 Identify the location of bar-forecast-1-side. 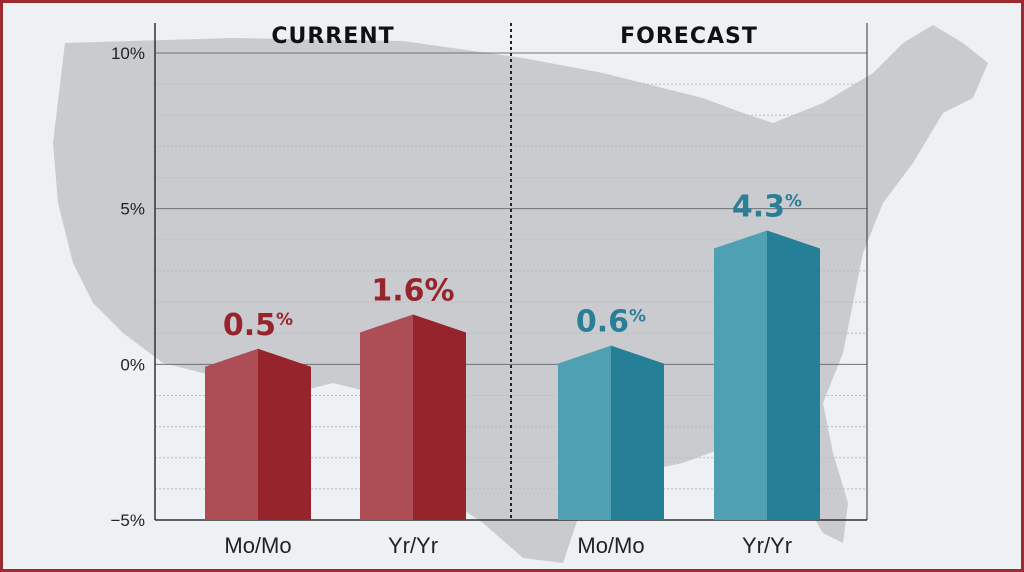
(793, 375).